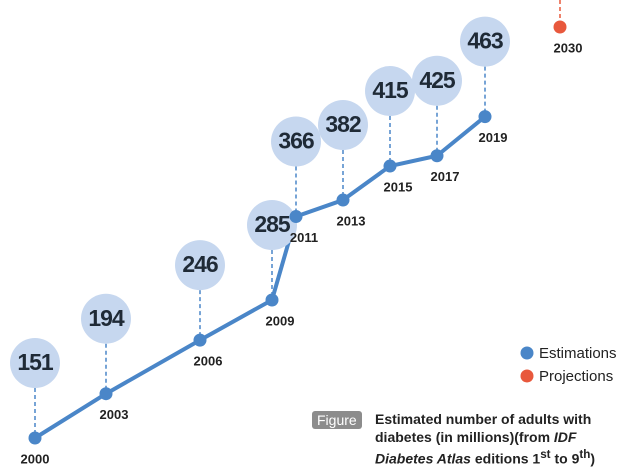 This screenshot has height=468, width=628. I want to click on caption-sup: st, so click(545, 454).